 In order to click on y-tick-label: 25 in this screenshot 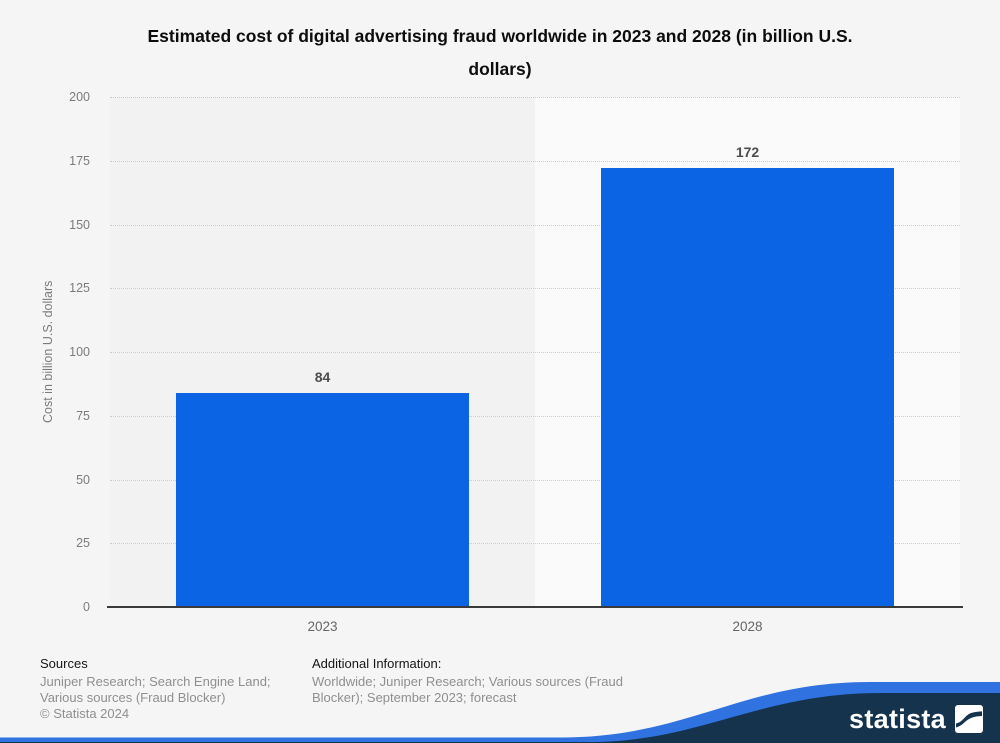, I will do `click(83, 543)`.